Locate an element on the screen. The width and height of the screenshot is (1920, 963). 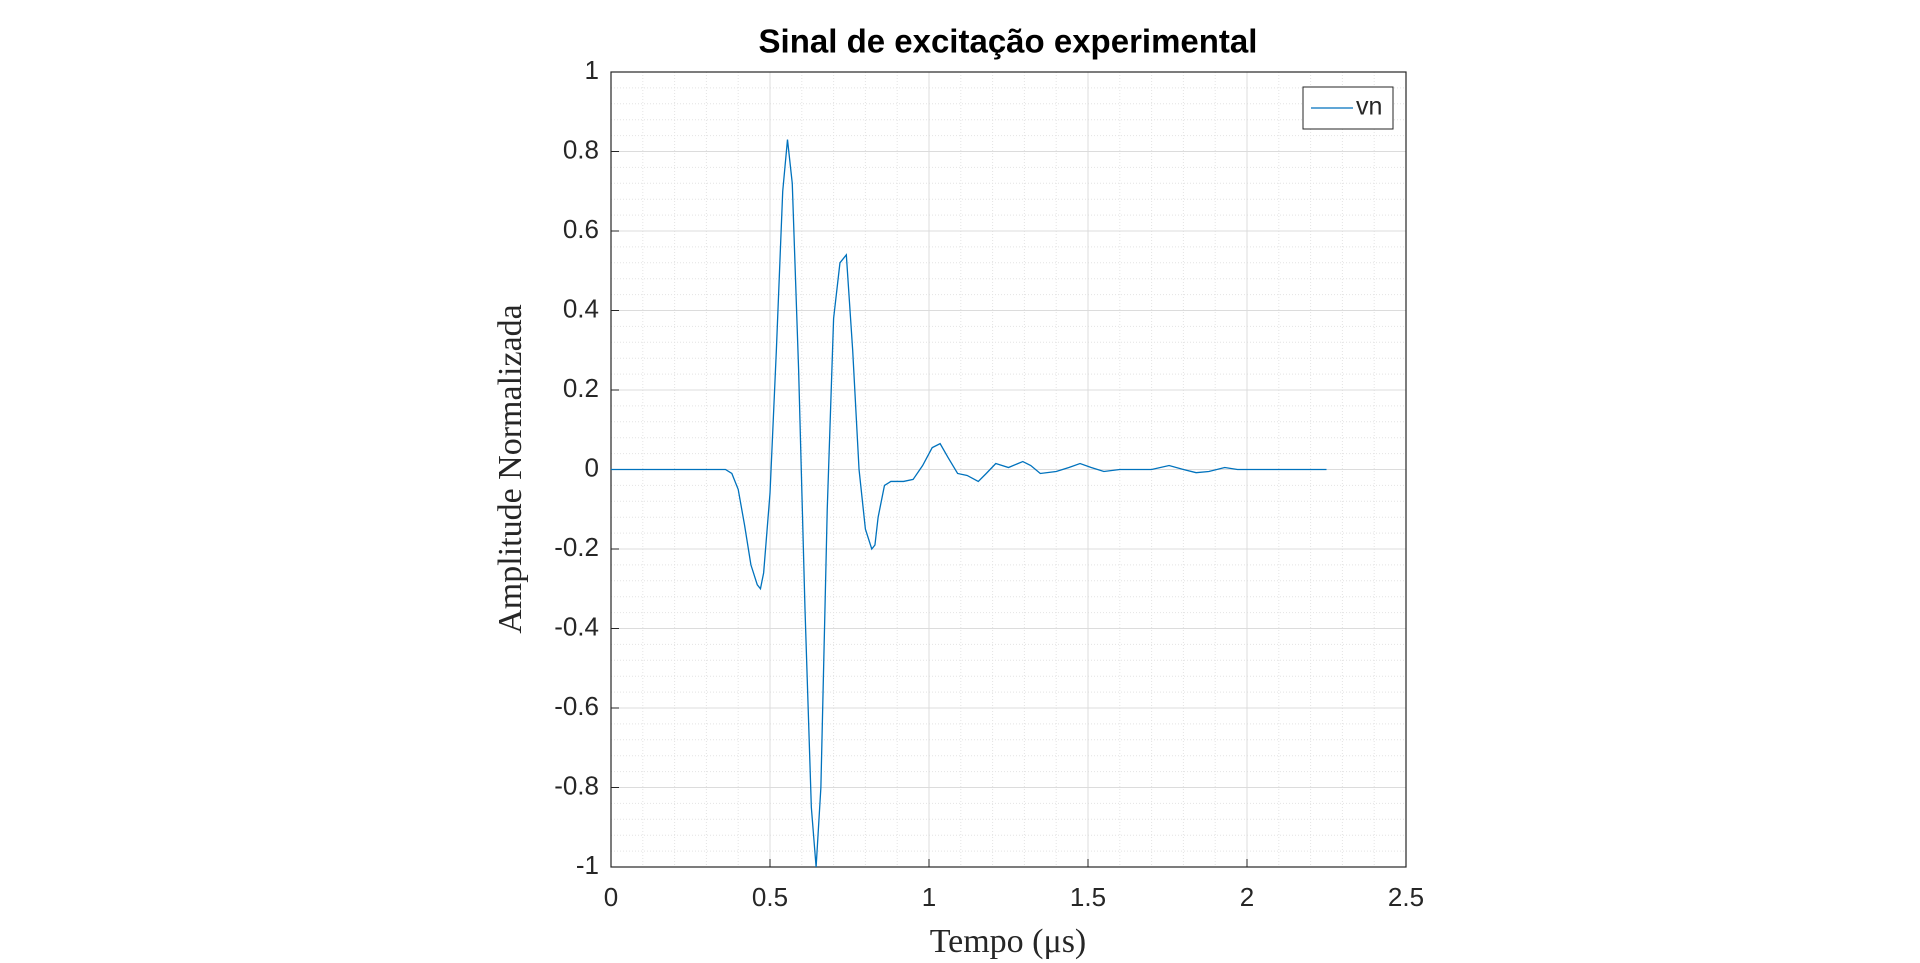
legend-label: vn is located at coordinates (1369, 107).